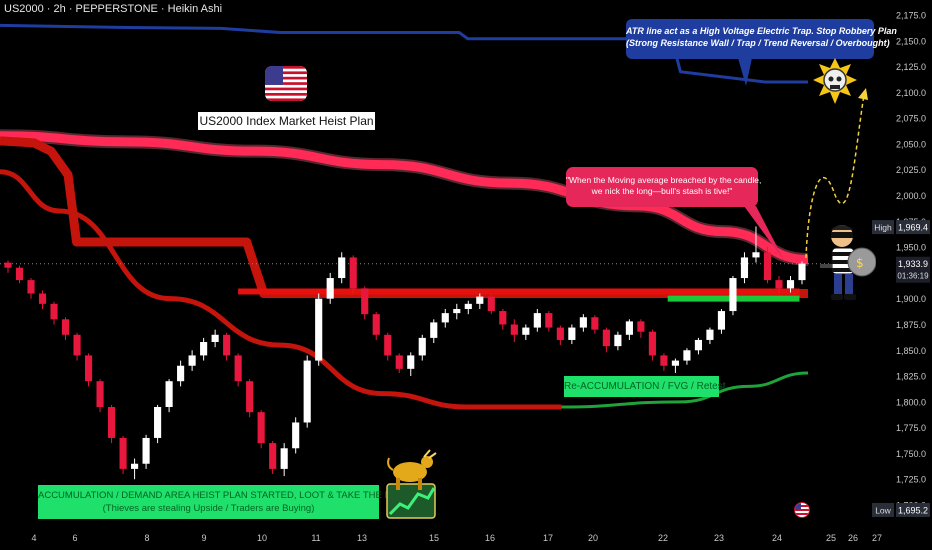 Image resolution: width=932 pixels, height=550 pixels. I want to click on chart-title: US2000 · 2h · PEPPERSTONE · Heikin Ashi, so click(113, 9).